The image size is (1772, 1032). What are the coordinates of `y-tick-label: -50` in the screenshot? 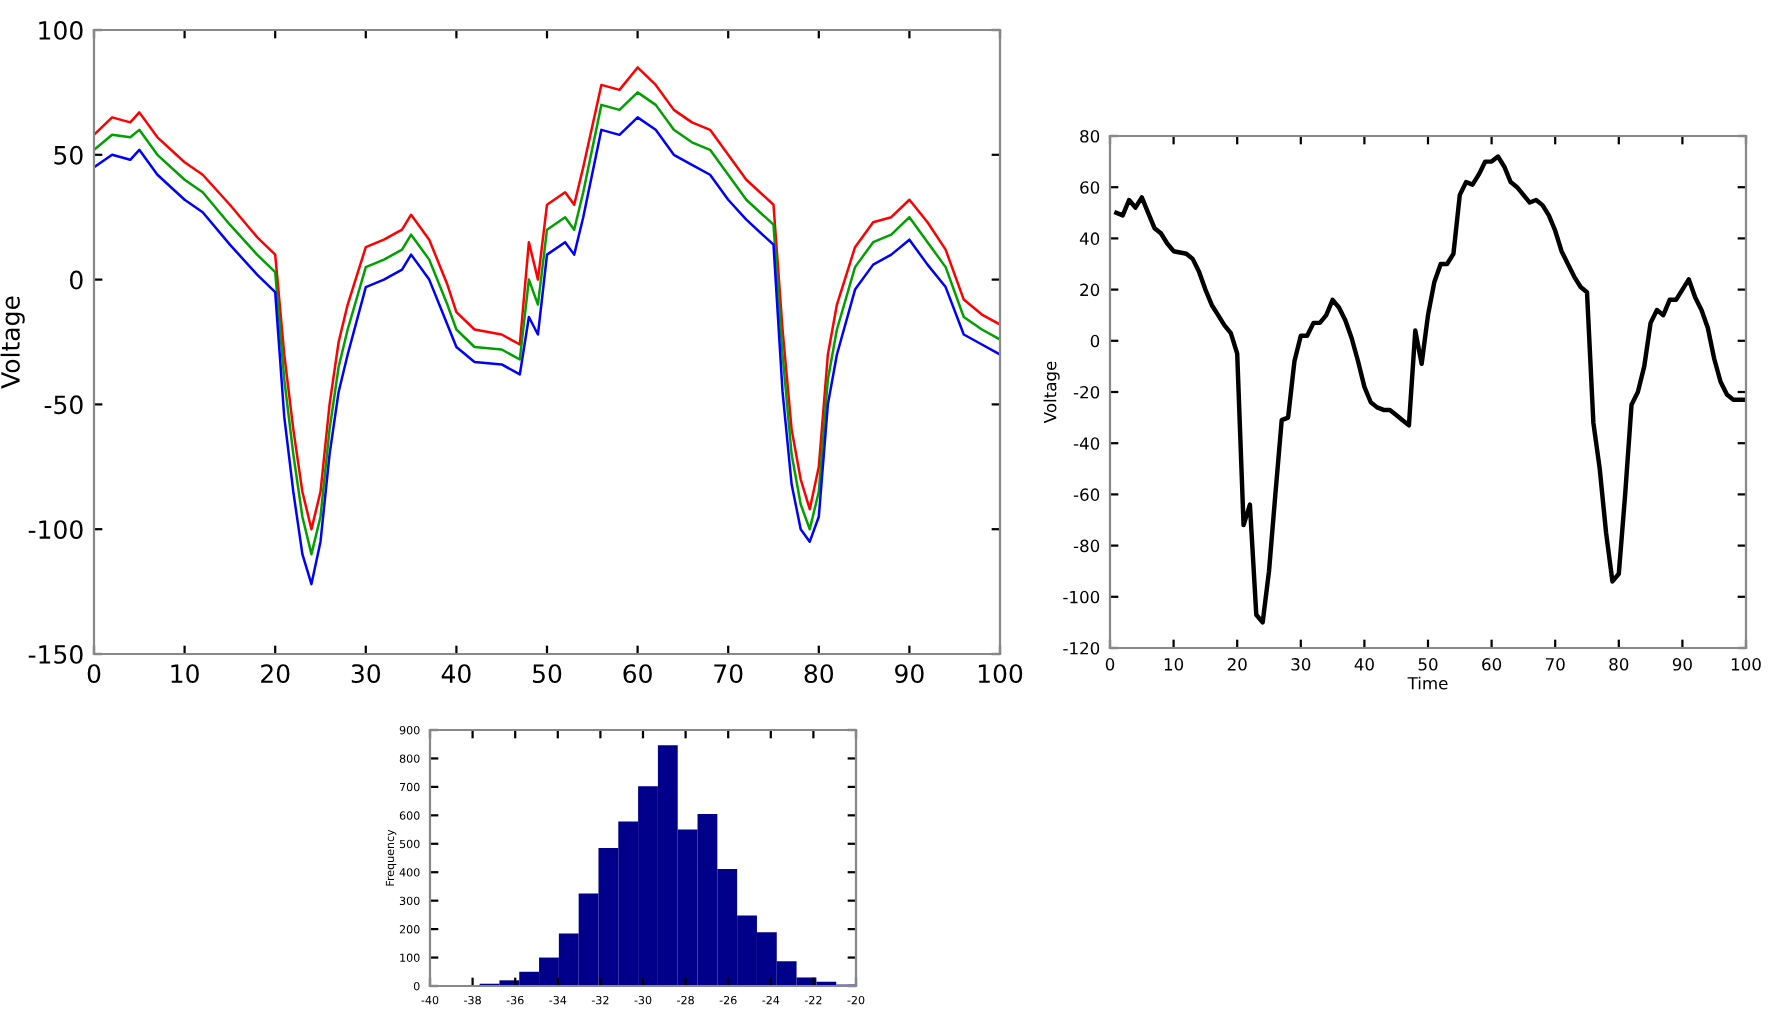 It's located at (63, 405).